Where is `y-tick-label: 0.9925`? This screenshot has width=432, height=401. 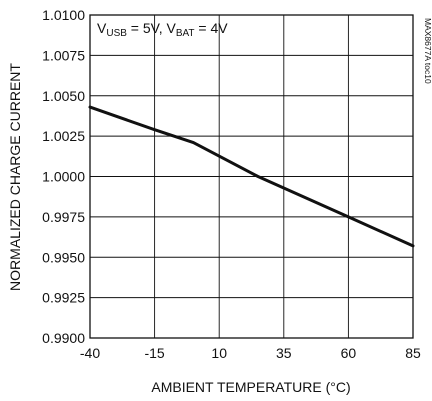 y-tick-label: 0.9925 is located at coordinates (63, 298).